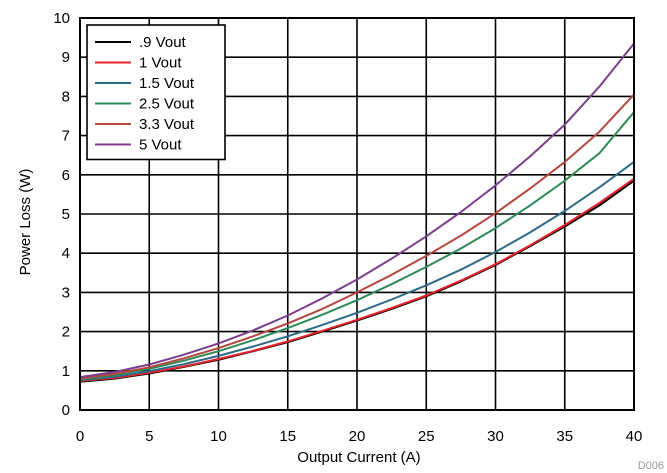 This screenshot has width=667, height=473. What do you see at coordinates (66, 253) in the screenshot?
I see `y-tick-label: 4` at bounding box center [66, 253].